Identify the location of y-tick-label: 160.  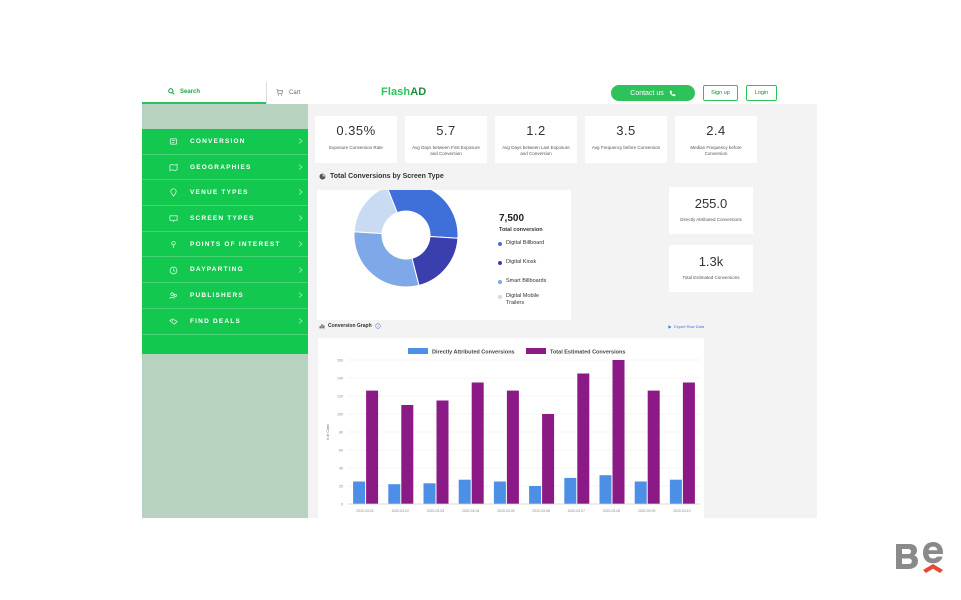
(340, 360).